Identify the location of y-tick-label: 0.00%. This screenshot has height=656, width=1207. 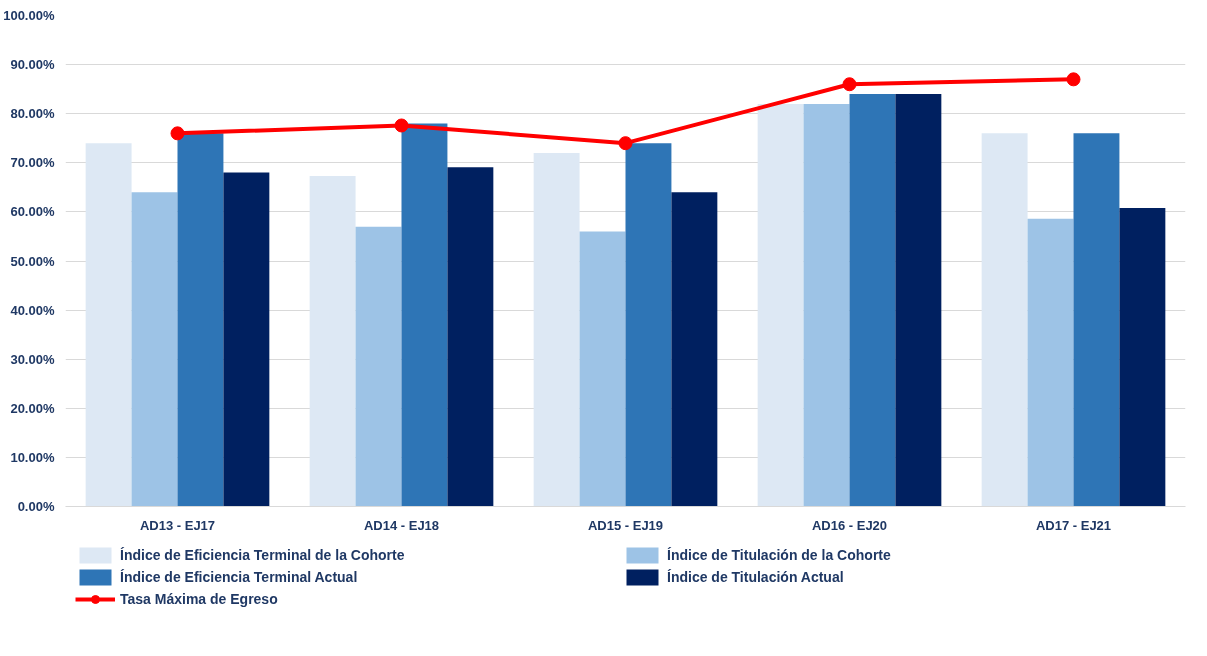
(36, 506).